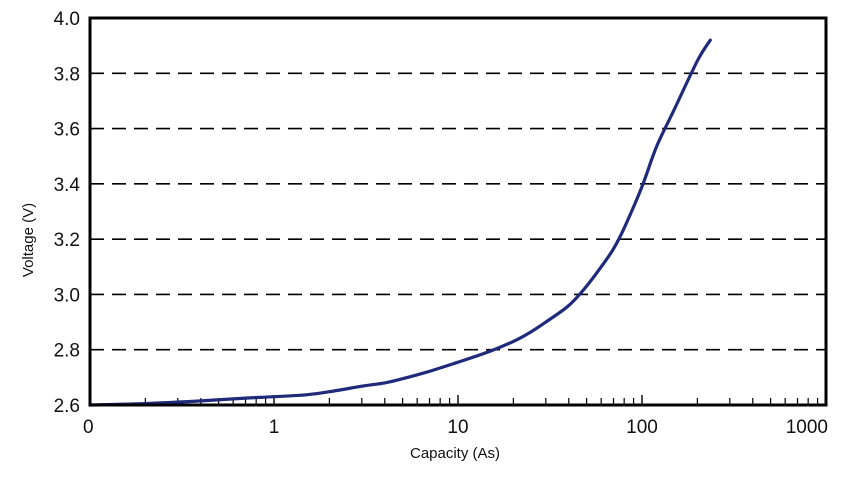 The height and width of the screenshot is (479, 845). Describe the element at coordinates (67, 130) in the screenshot. I see `y-tick-label: 3.6` at that location.